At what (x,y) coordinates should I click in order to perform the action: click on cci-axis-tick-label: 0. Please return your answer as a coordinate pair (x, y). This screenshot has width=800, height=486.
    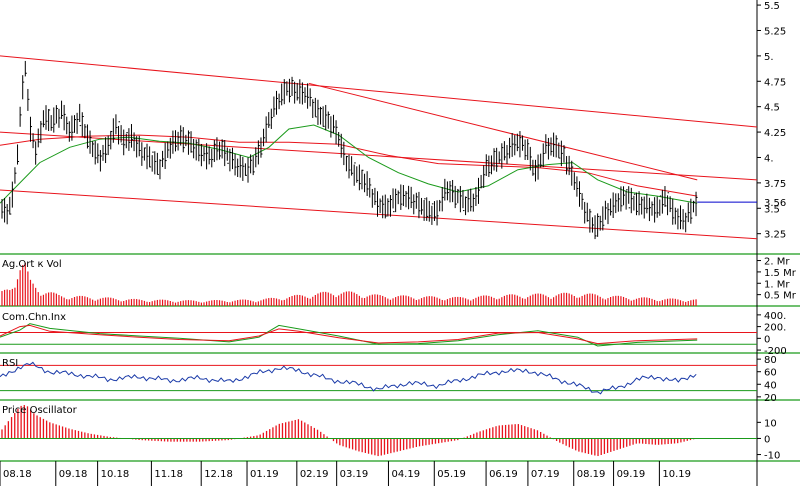
    Looking at the image, I should click on (767, 339).